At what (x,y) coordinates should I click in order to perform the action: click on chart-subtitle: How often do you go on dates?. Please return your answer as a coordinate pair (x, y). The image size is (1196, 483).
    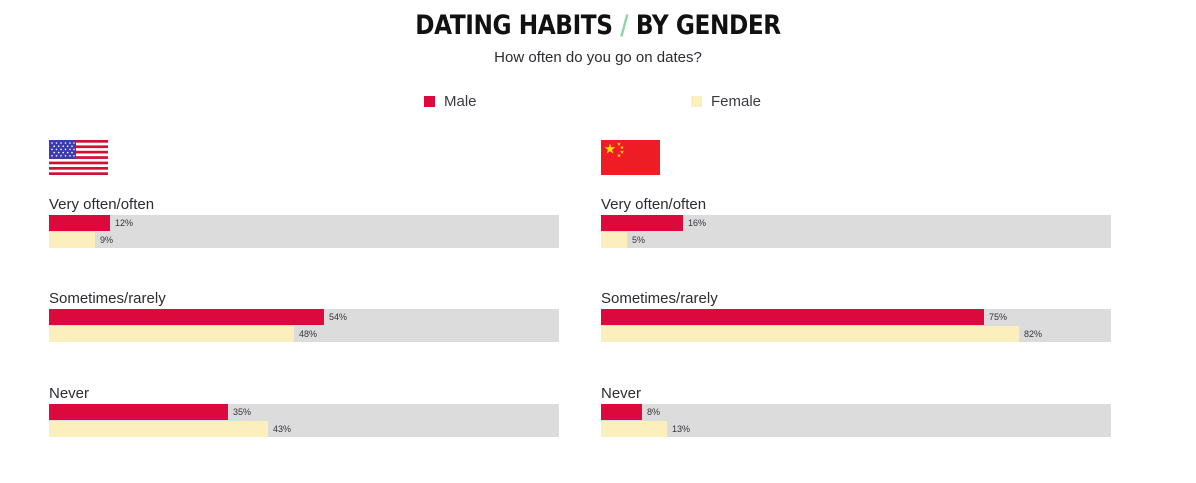
    Looking at the image, I should click on (598, 57).